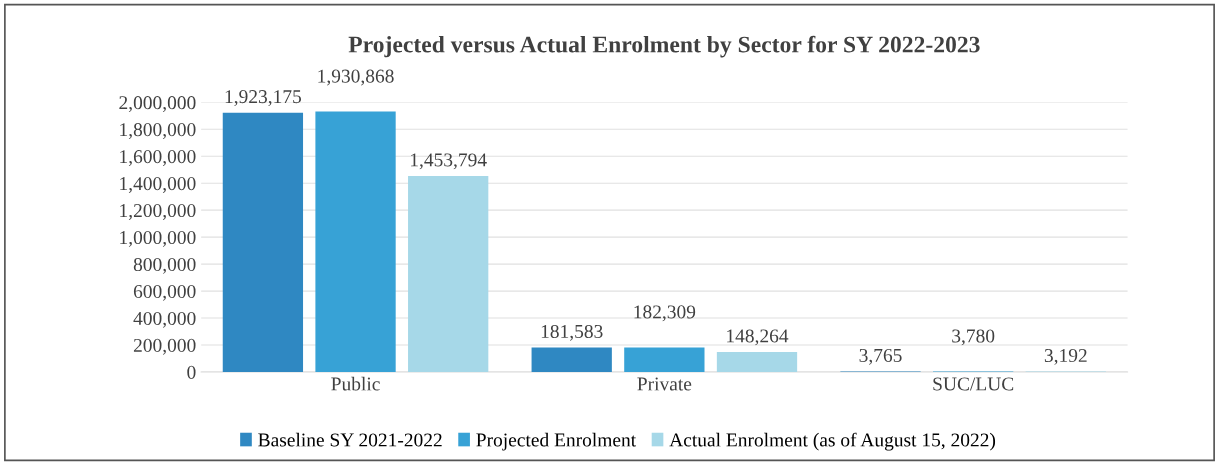 The image size is (1219, 465). What do you see at coordinates (355, 383) in the screenshot?
I see `x-tick-label: Public` at bounding box center [355, 383].